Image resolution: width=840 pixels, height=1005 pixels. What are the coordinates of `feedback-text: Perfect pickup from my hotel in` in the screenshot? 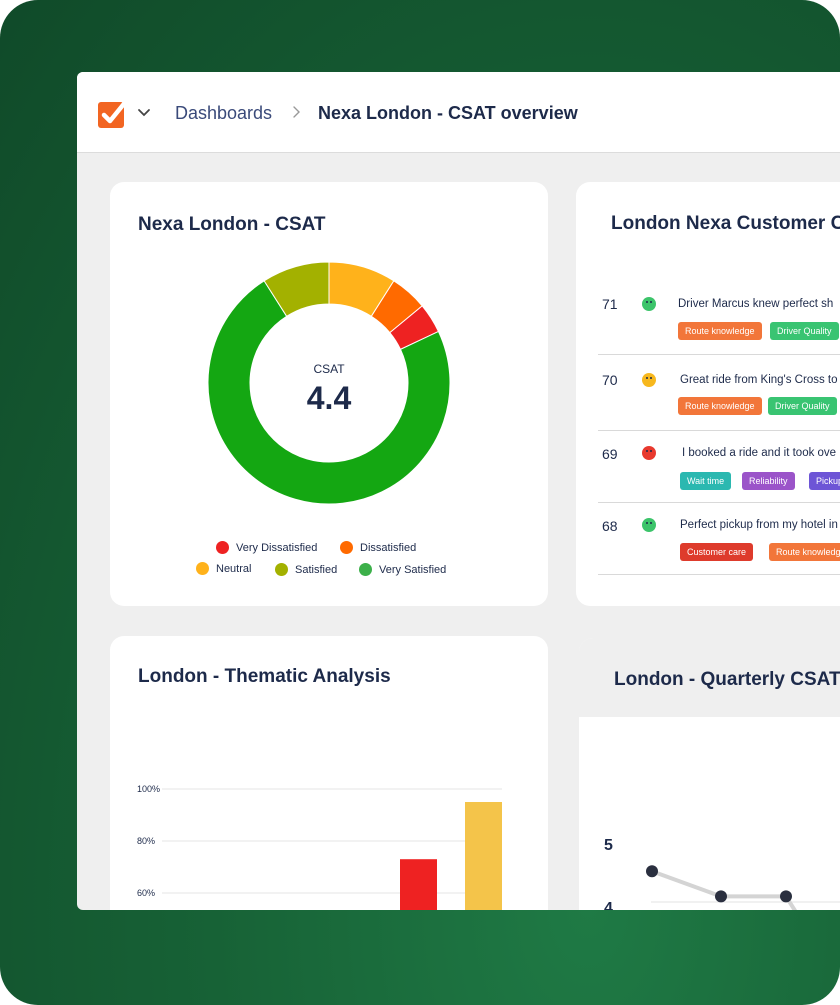 It's located at (759, 525).